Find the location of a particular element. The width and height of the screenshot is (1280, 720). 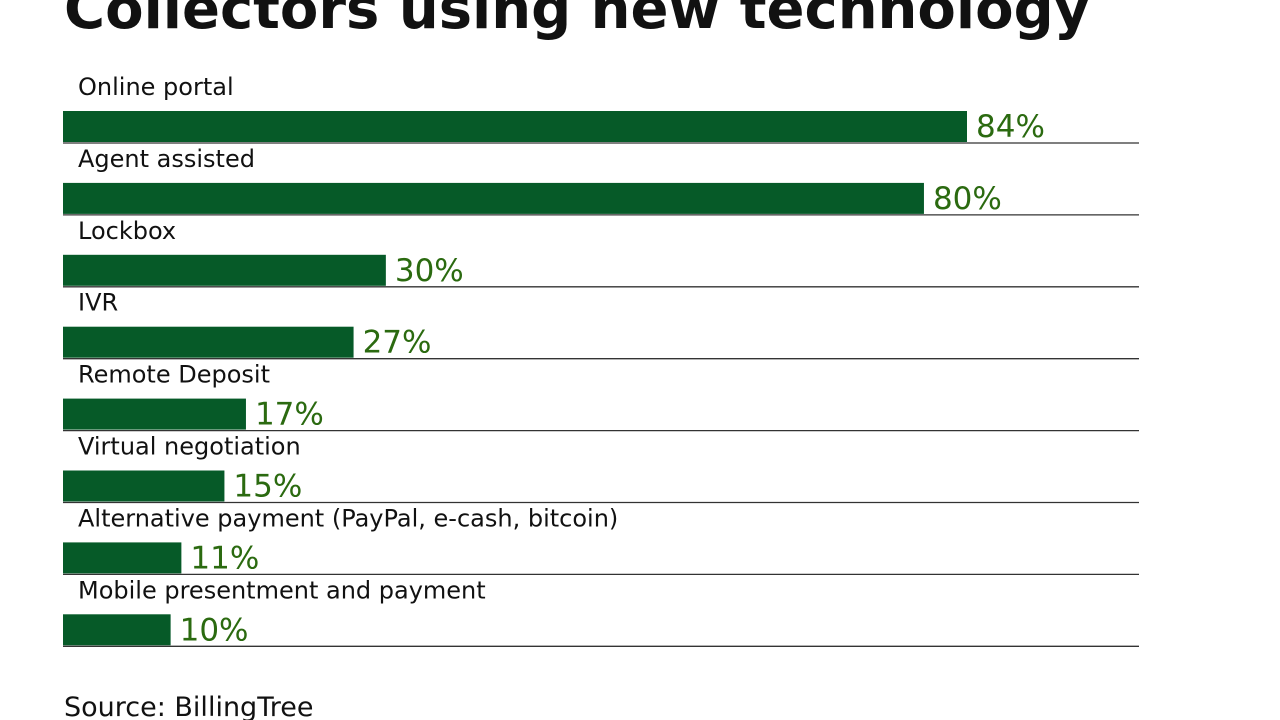

category-label: Virtual negotiation is located at coordinates (189, 447).